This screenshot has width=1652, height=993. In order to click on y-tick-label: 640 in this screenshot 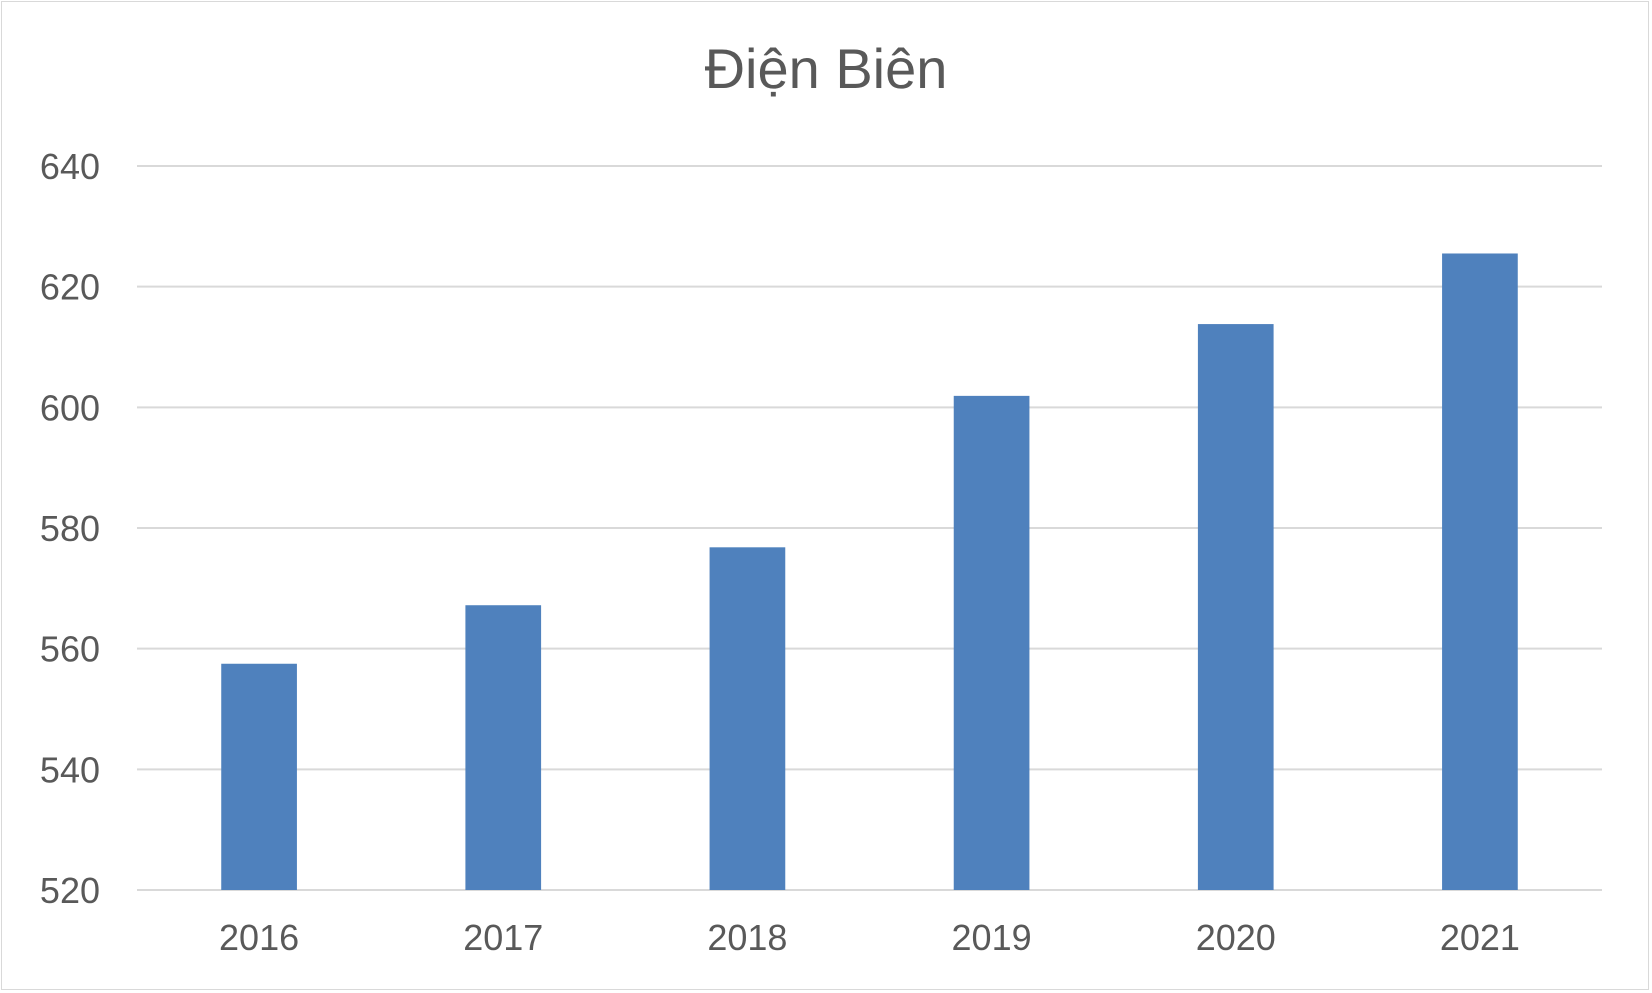, I will do `click(70, 166)`.